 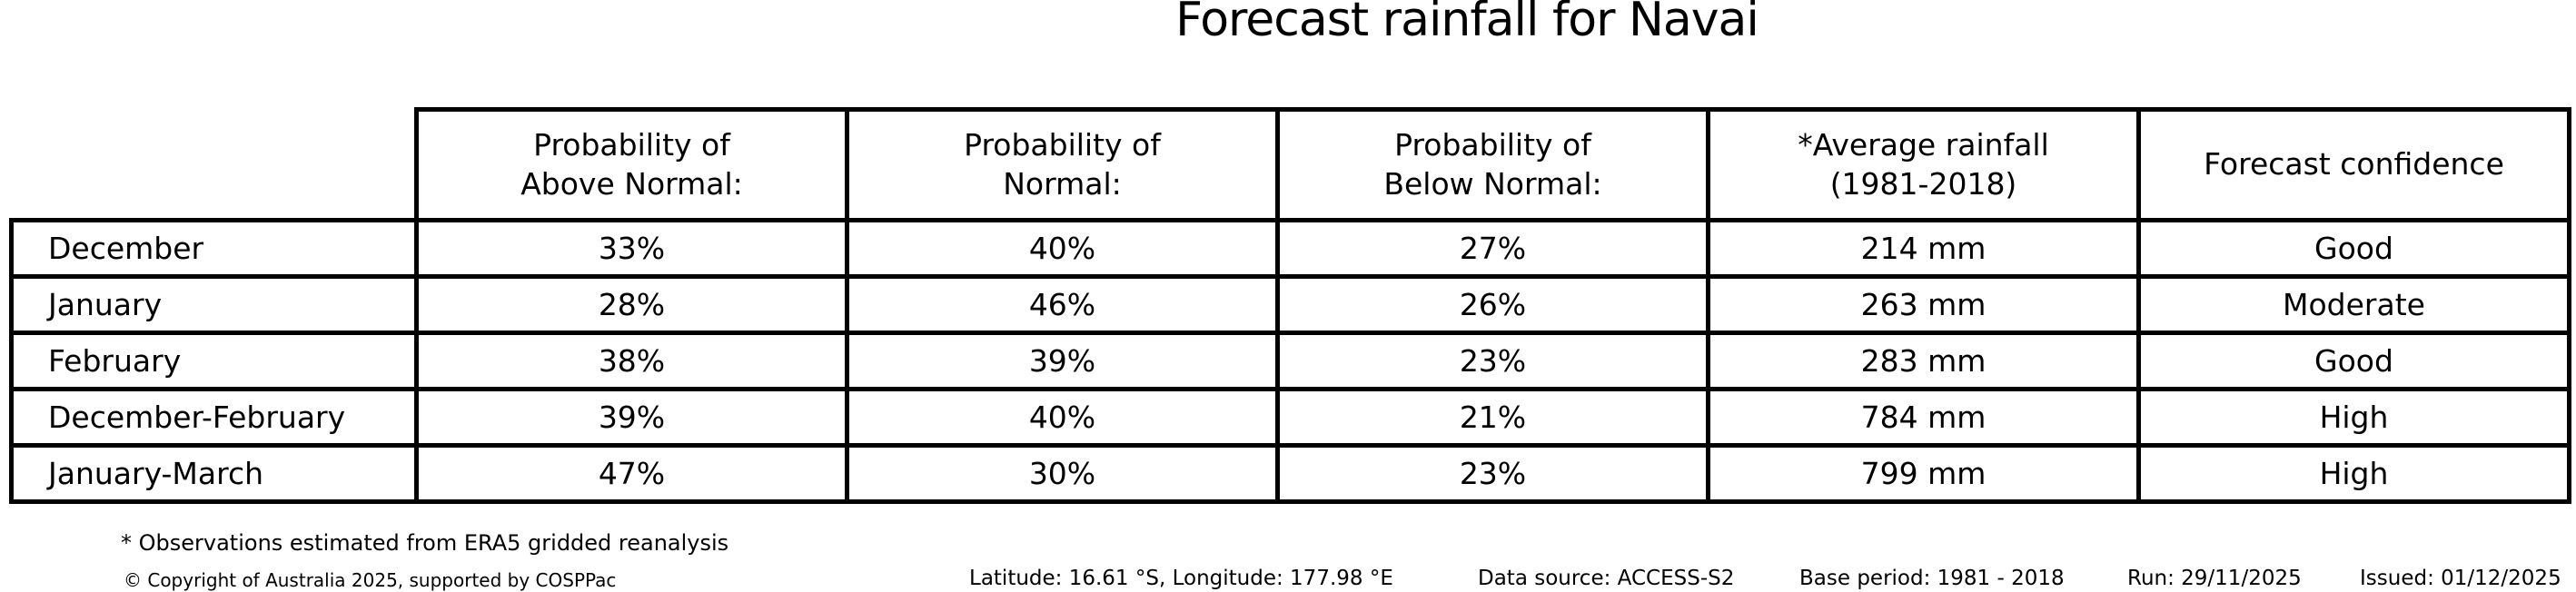 I want to click on table-row: January-March 47% 30% 23% 799 mm High, so click(x=1290, y=473).